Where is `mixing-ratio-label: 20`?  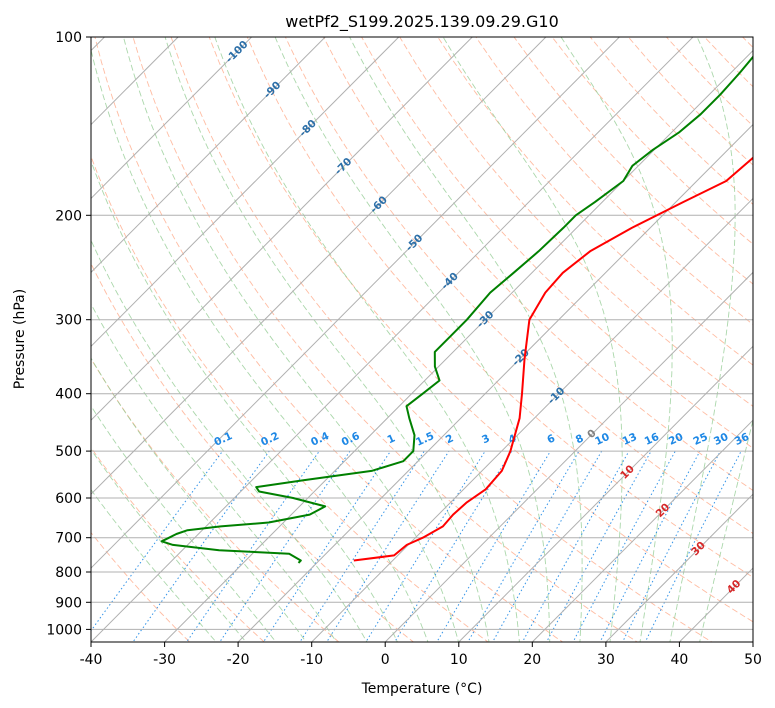 mixing-ratio-label: 20 is located at coordinates (676, 439).